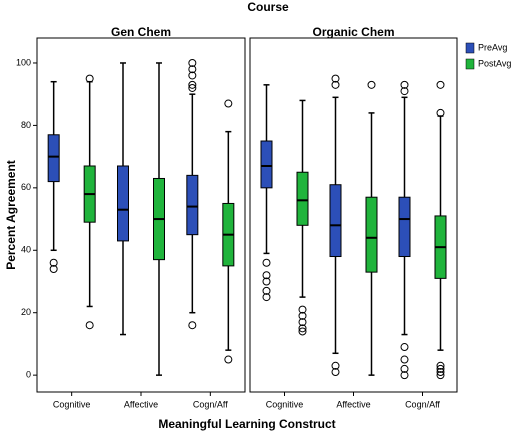  I want to click on chart-title: Course, so click(268, 7).